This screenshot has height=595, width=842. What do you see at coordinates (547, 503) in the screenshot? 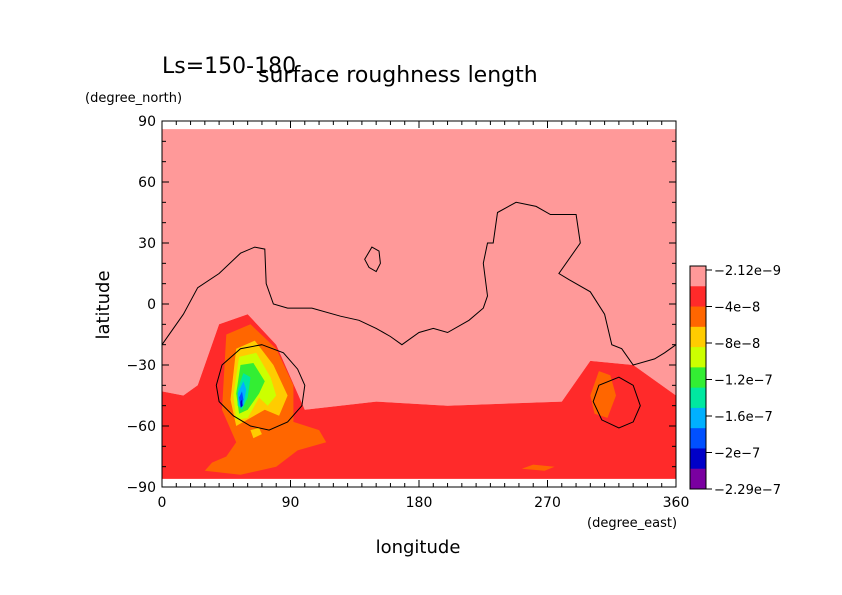
I see `x-tick-label: 270` at bounding box center [547, 503].